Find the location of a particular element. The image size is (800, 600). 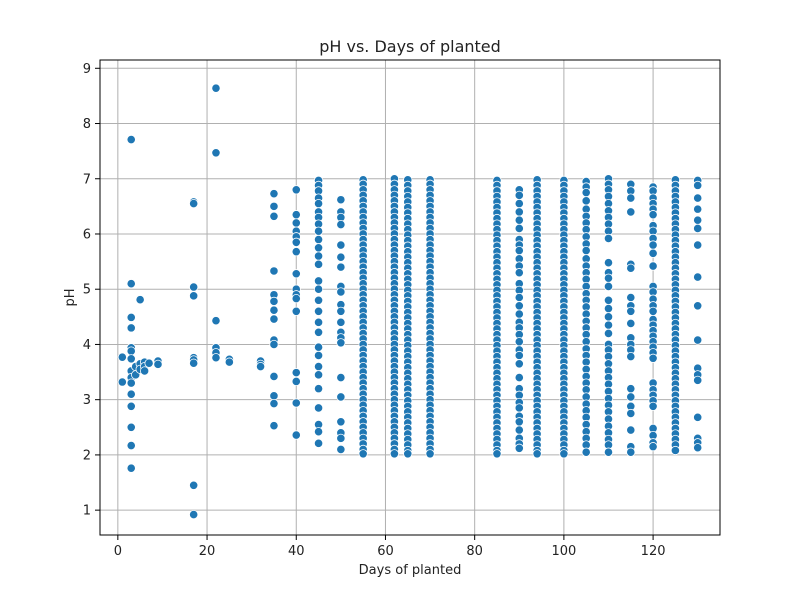

y-tick-label: 5 is located at coordinates (87, 290).